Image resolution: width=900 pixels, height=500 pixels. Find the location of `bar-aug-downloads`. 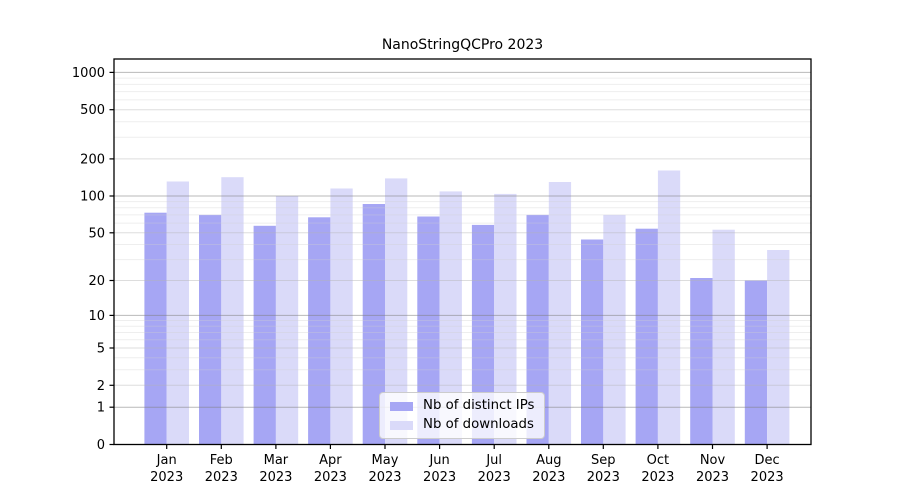

bar-aug-downloads is located at coordinates (560, 313).